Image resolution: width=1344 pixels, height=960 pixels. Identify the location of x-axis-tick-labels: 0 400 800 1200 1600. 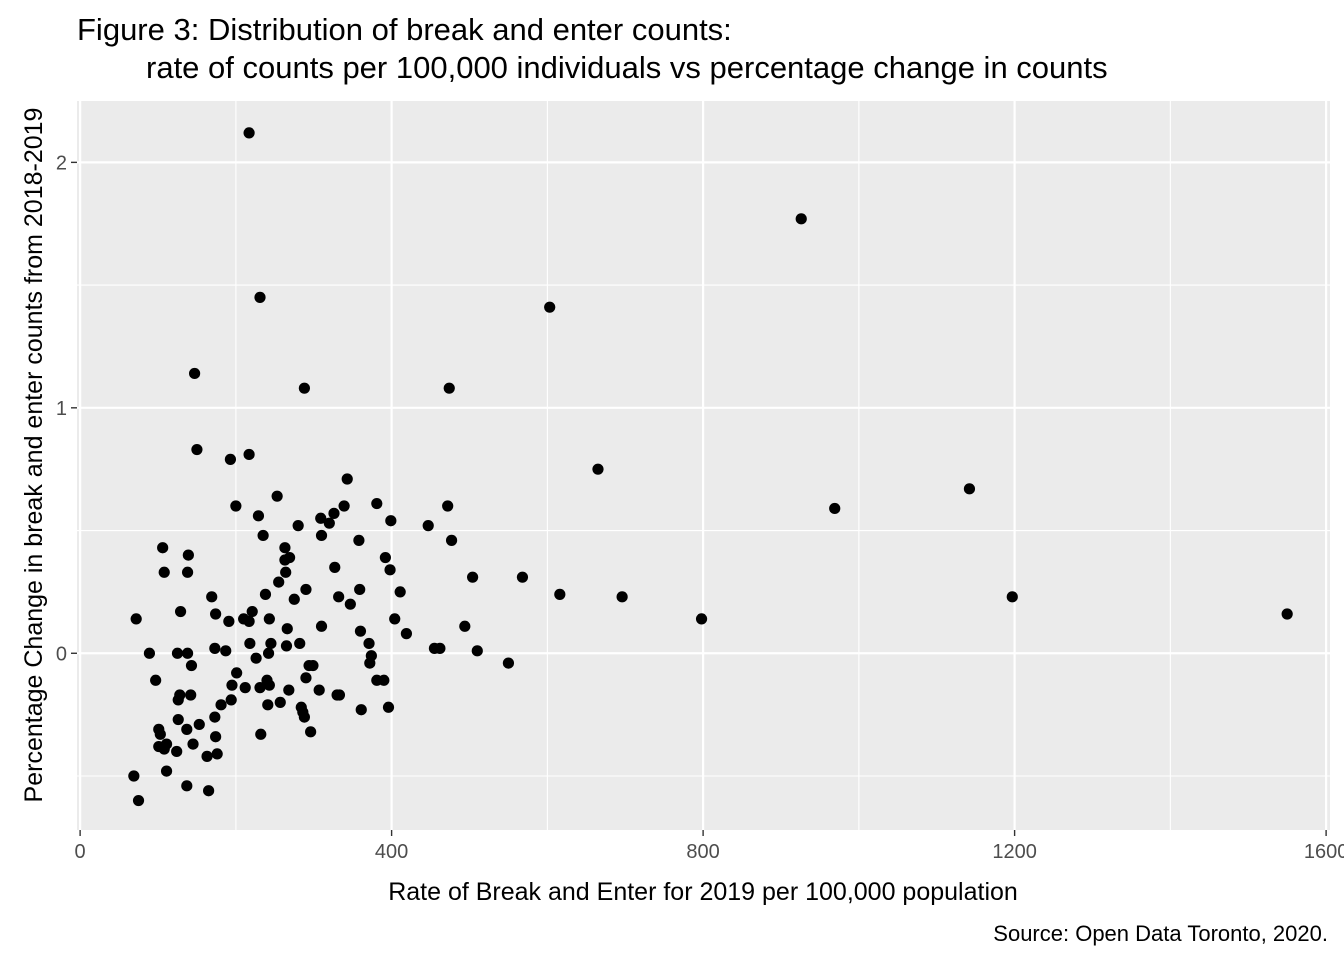
(709, 852).